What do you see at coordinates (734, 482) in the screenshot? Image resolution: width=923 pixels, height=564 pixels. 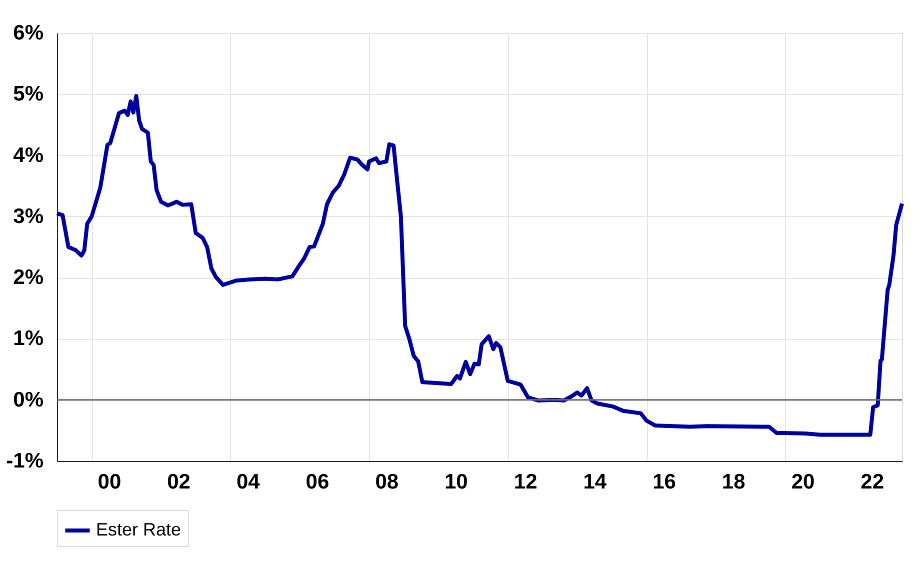 I see `x-tick-label: 18` at bounding box center [734, 482].